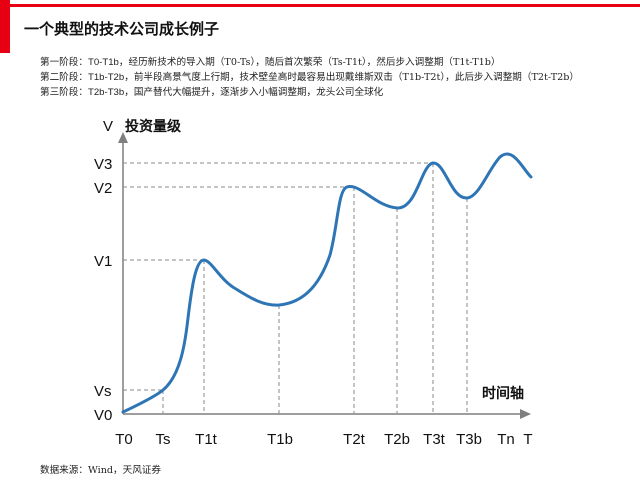 The width and height of the screenshot is (640, 481). What do you see at coordinates (506, 439) in the screenshot?
I see `x-tick-tn: Tn` at bounding box center [506, 439].